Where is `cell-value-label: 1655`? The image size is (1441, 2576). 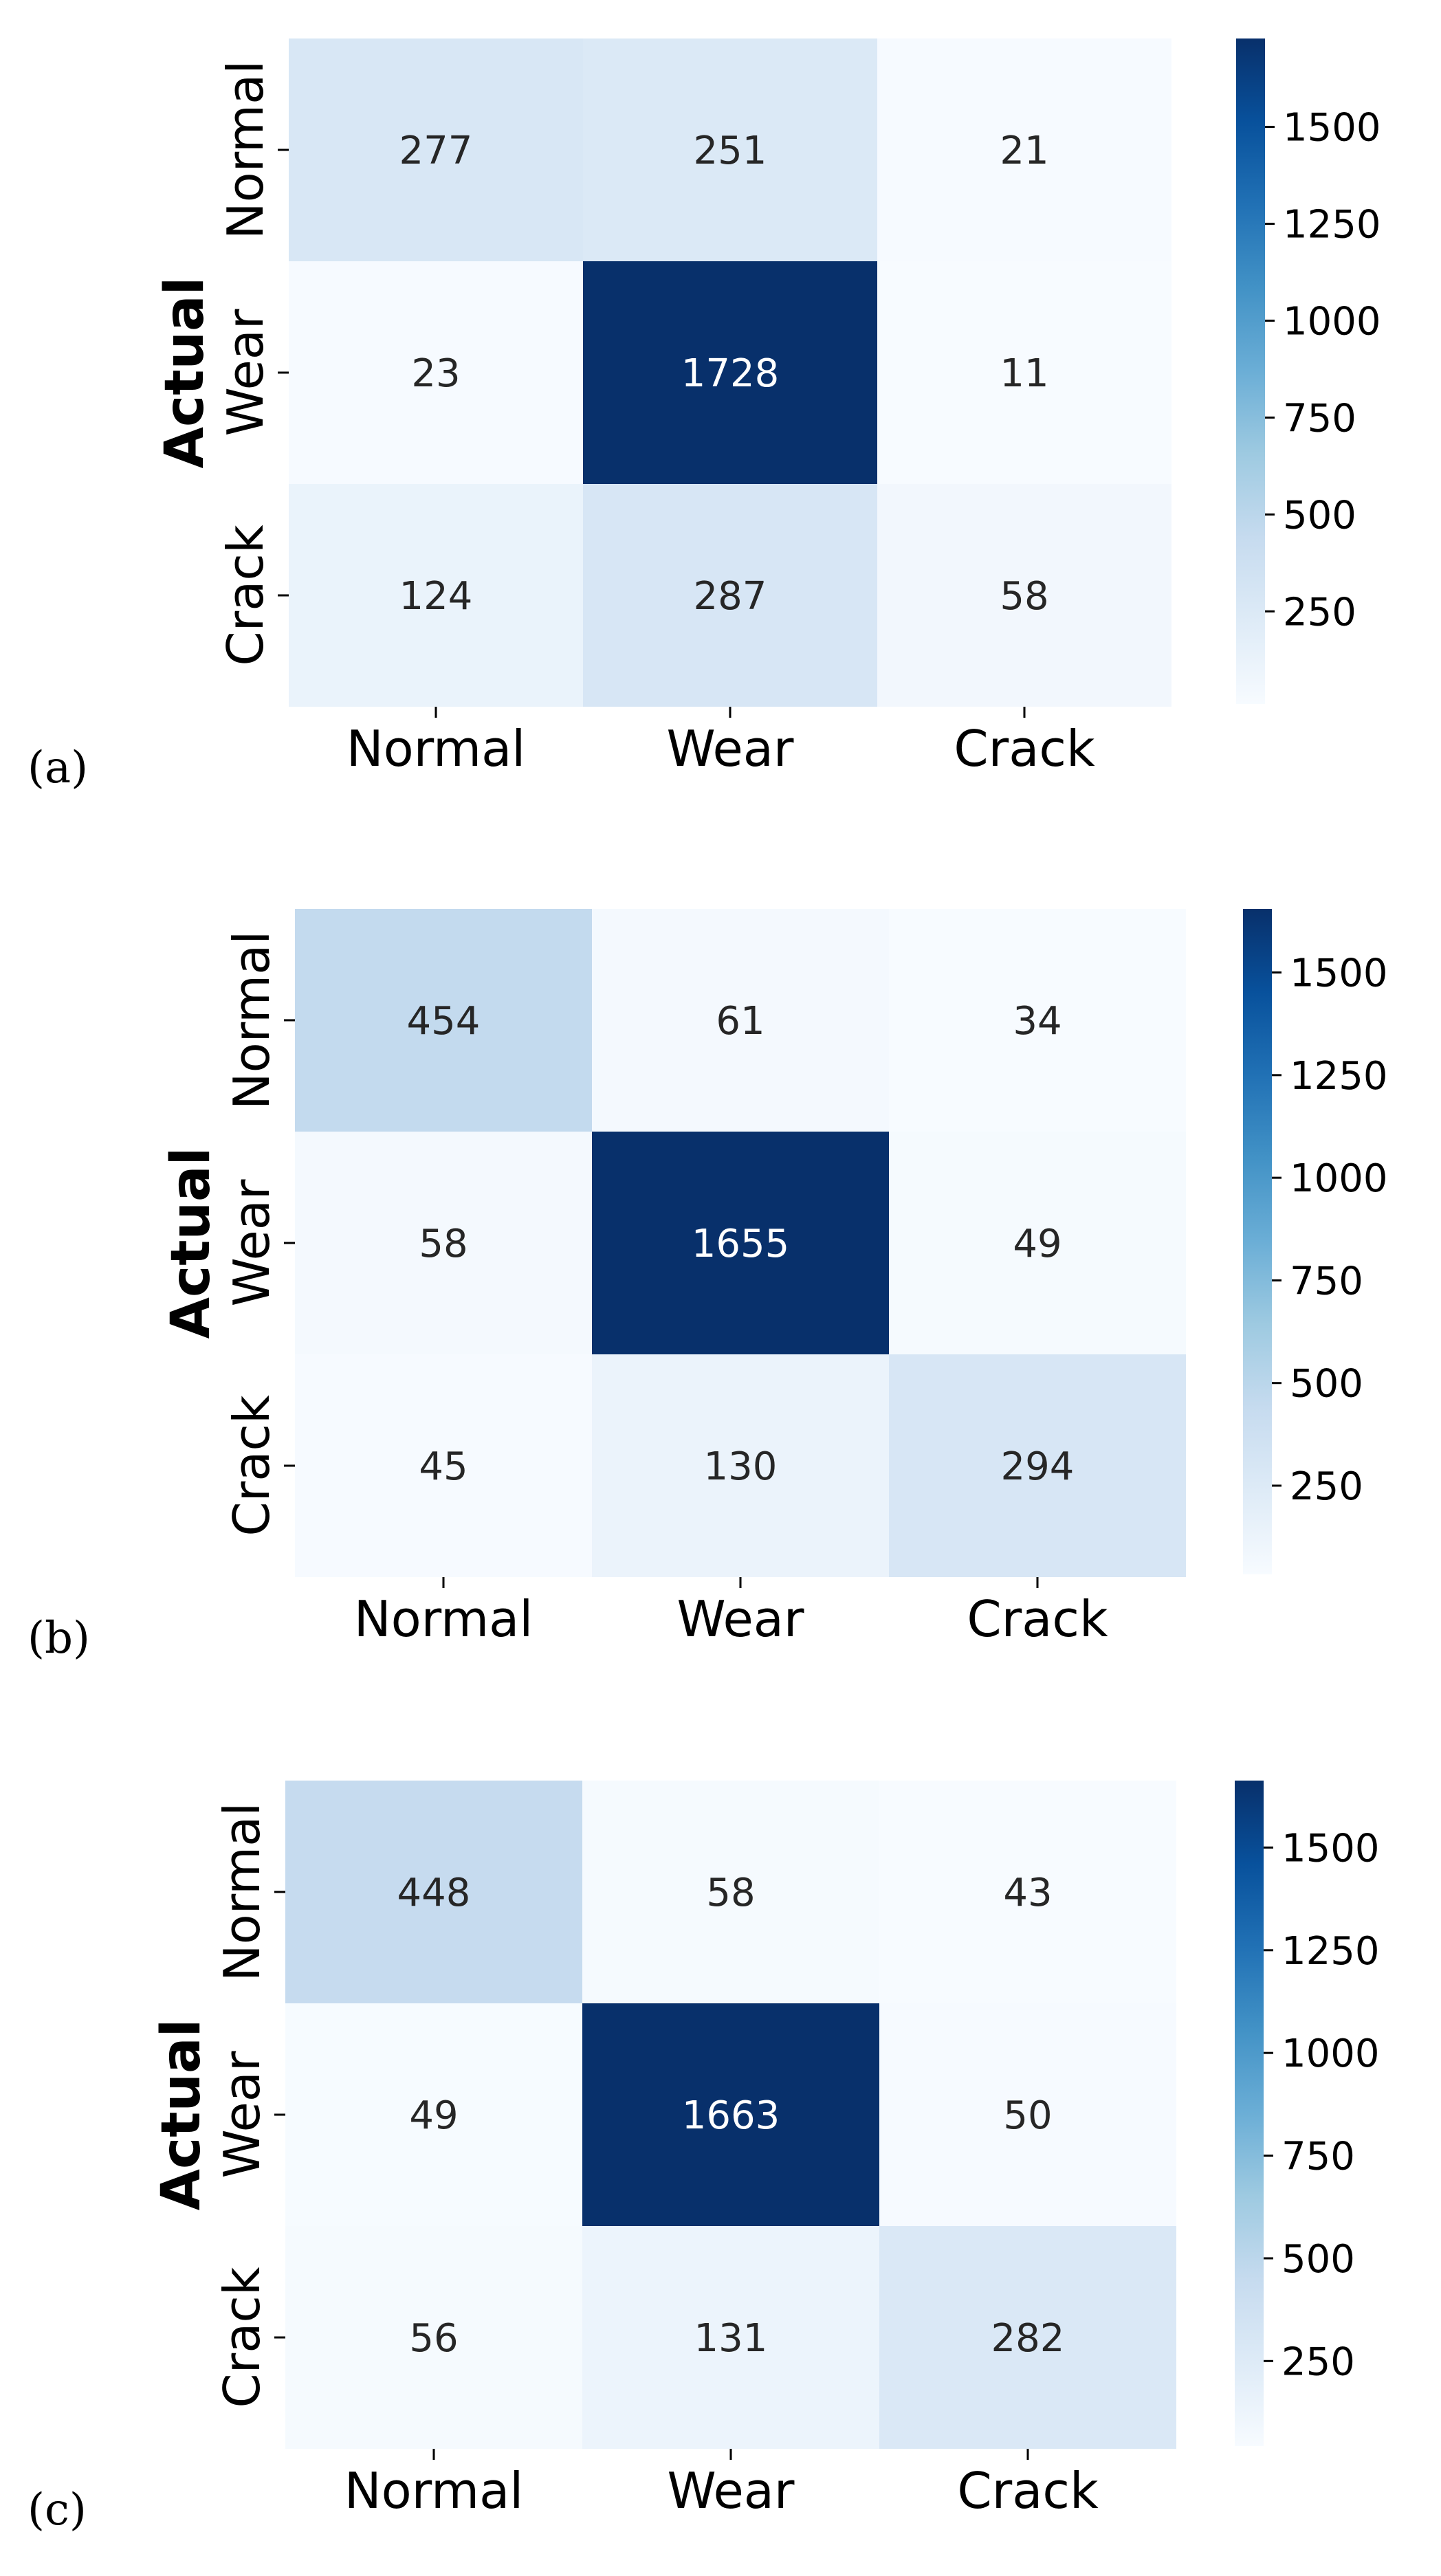 cell-value-label: 1655 is located at coordinates (741, 1244).